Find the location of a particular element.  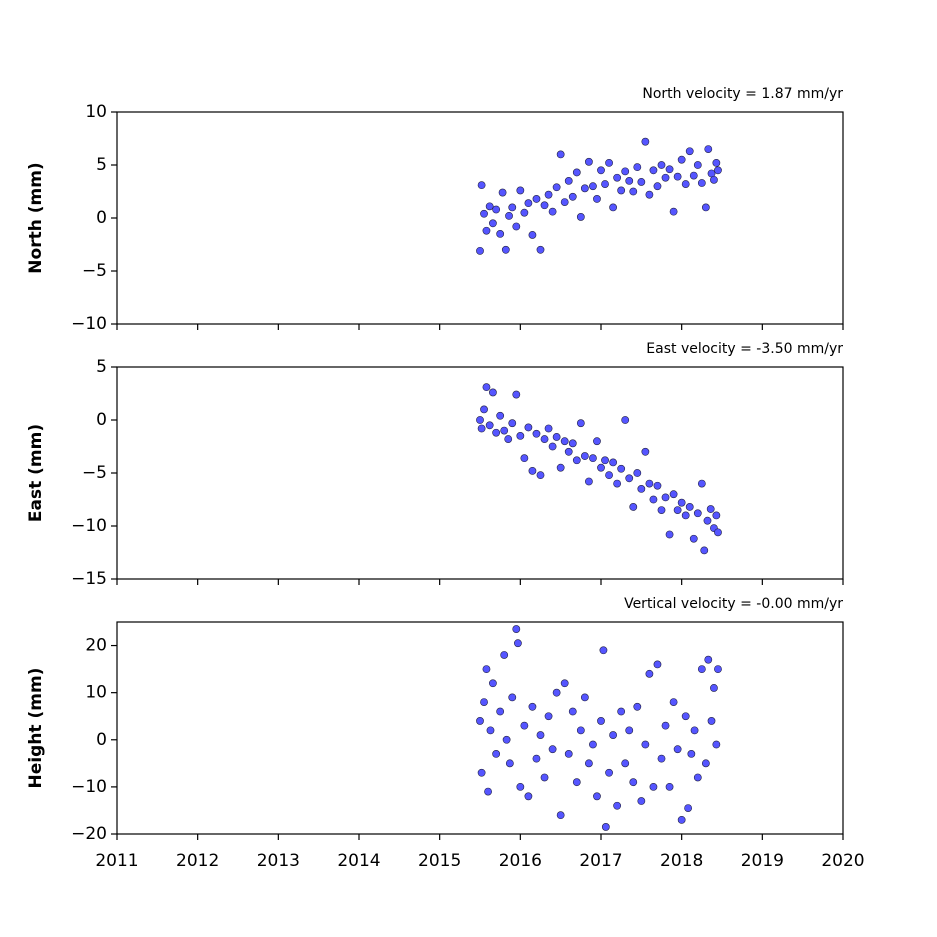

x-tick-label: 2019 is located at coordinates (762, 861).